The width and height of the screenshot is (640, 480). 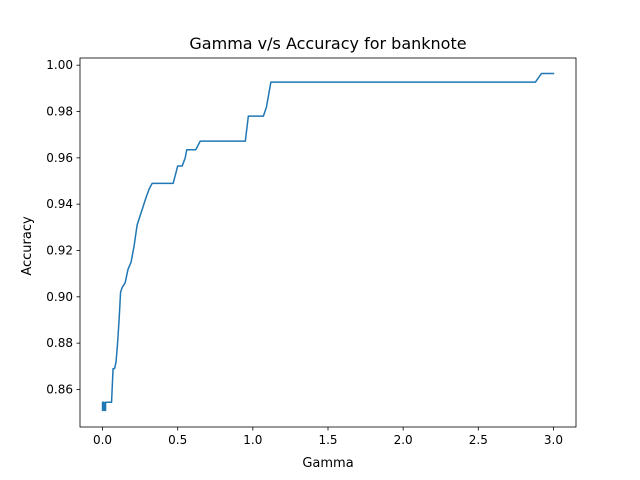 What do you see at coordinates (327, 43) in the screenshot?
I see `chart-title: Gamma v/s Accuracy for banknote` at bounding box center [327, 43].